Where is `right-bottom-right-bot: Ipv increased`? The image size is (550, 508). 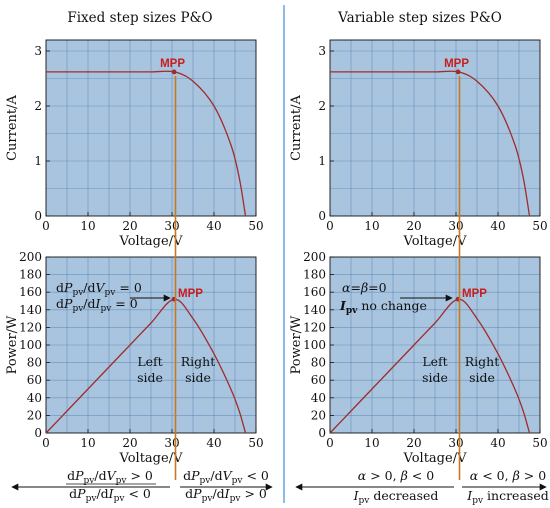 right-bottom-right-bot: Ipv increased is located at coordinates (507, 497).